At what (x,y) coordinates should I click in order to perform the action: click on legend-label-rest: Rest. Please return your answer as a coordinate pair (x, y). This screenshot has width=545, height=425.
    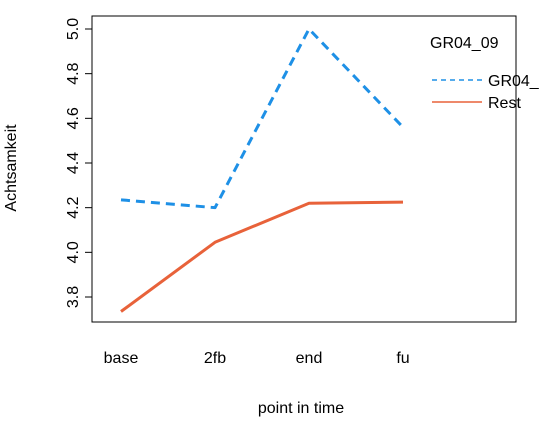
    Looking at the image, I should click on (504, 103).